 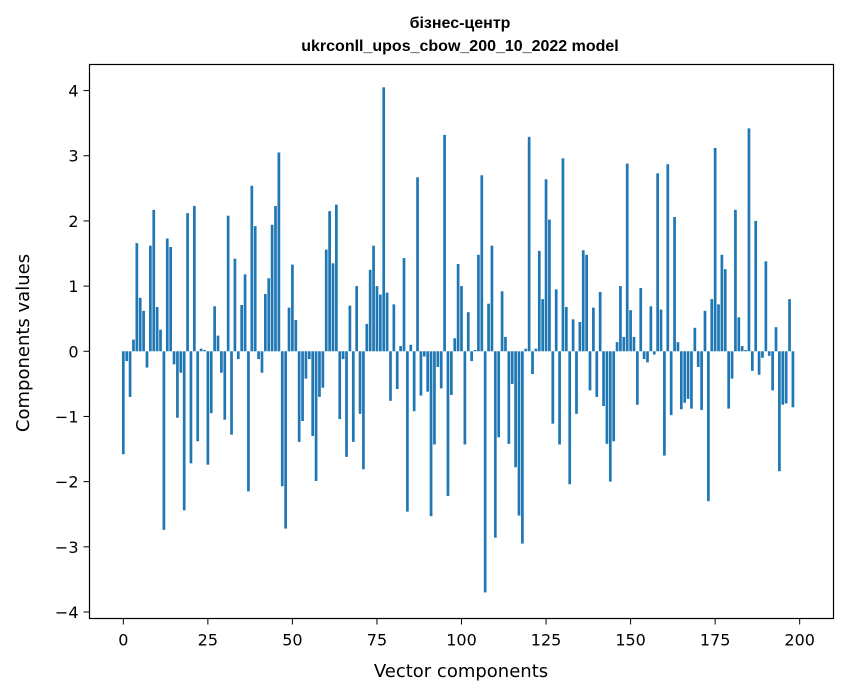 I want to click on chart-subtitle: ukrconll_upos_cbow_200_10_2022 model, so click(x=459, y=46).